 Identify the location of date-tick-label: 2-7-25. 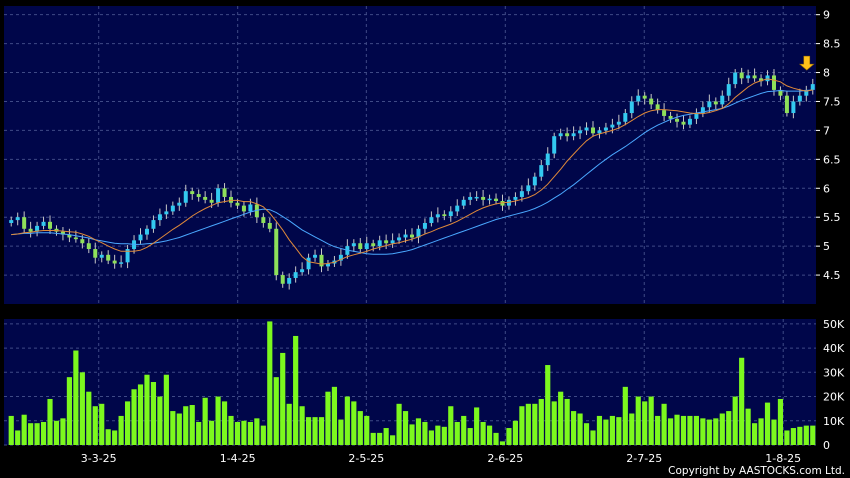
(644, 458).